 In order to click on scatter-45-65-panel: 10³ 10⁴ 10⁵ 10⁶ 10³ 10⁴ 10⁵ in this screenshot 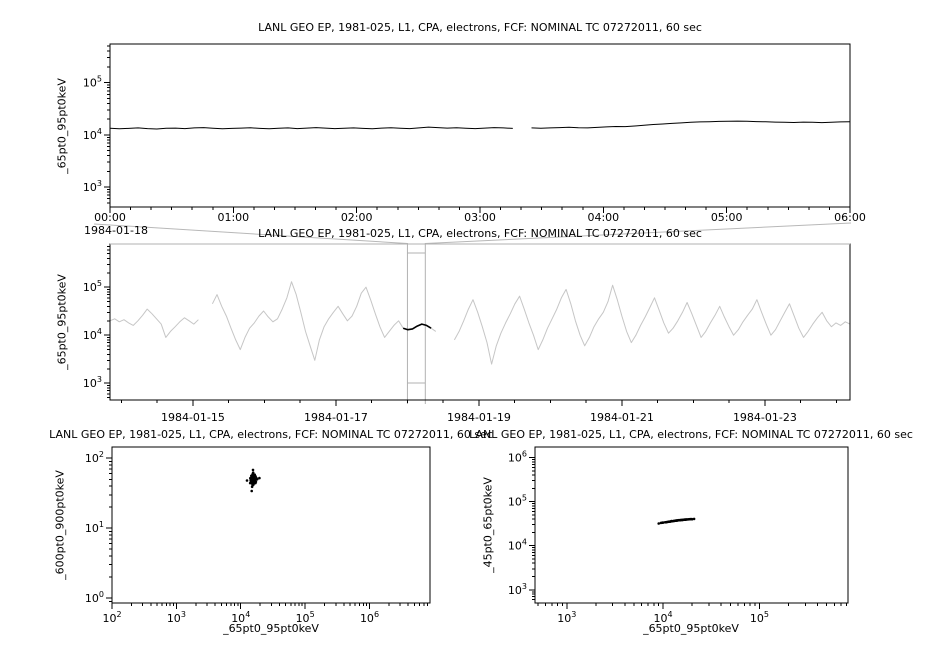, I will do `click(678, 535)`.